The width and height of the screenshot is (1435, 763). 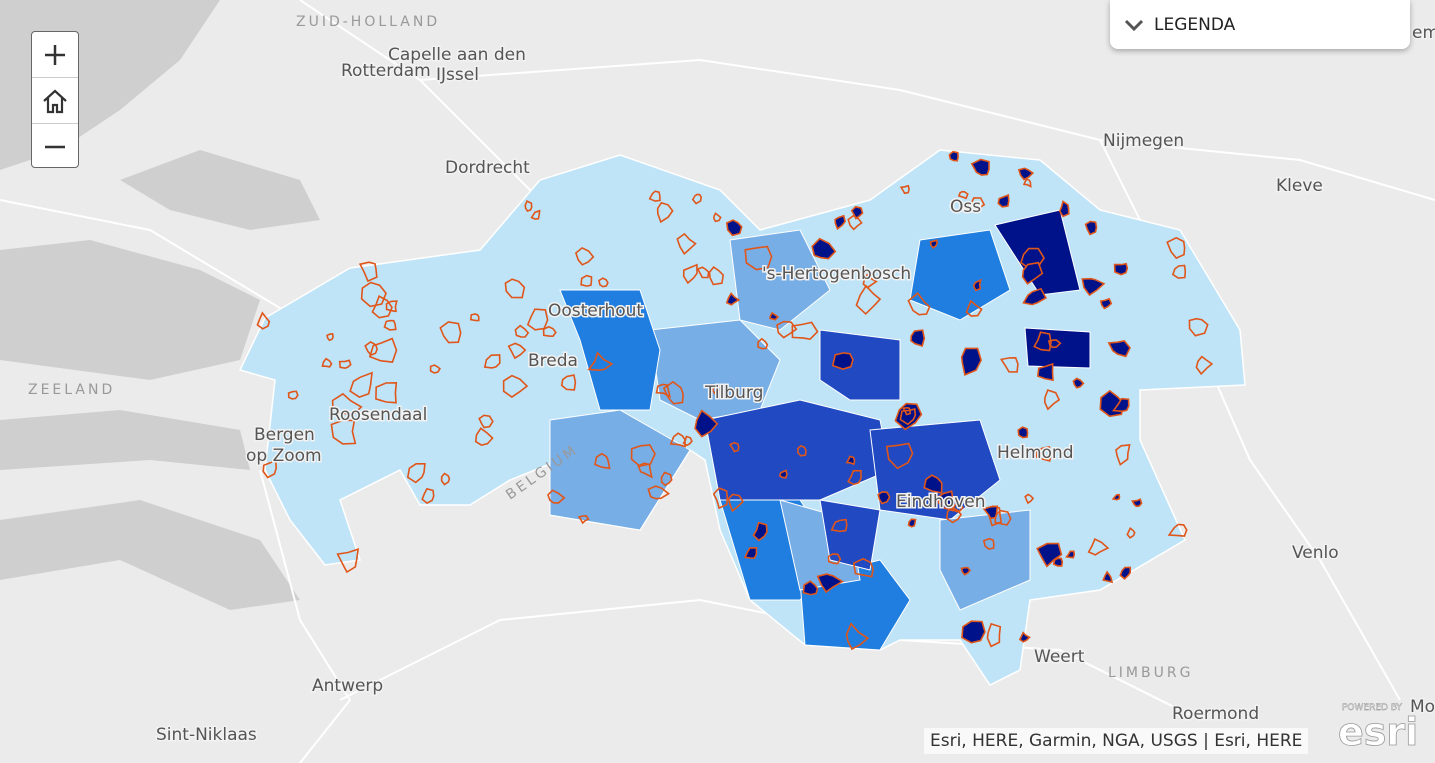 I want to click on place-label: Breda, so click(x=553, y=361).